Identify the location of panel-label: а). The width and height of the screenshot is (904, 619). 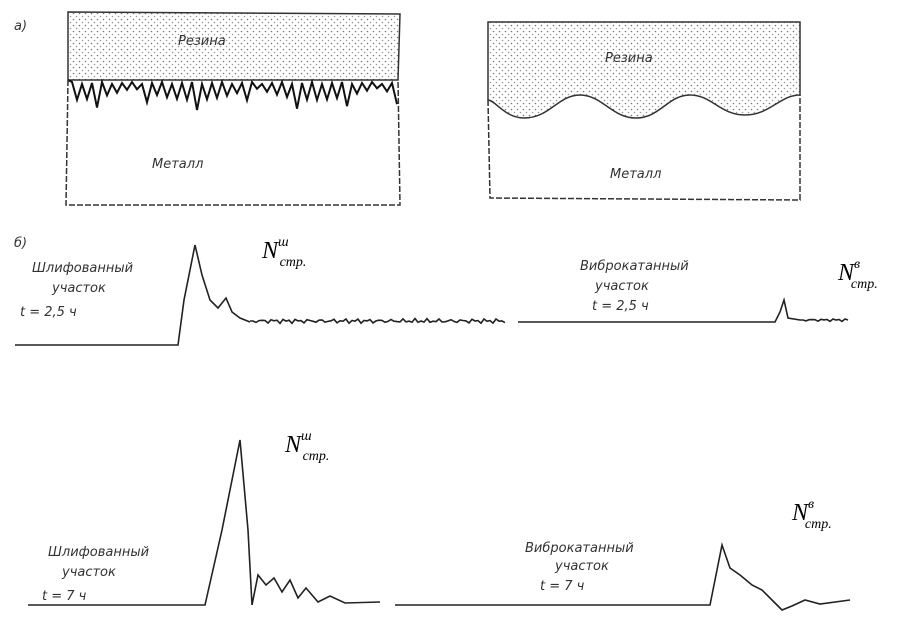
(20, 26).